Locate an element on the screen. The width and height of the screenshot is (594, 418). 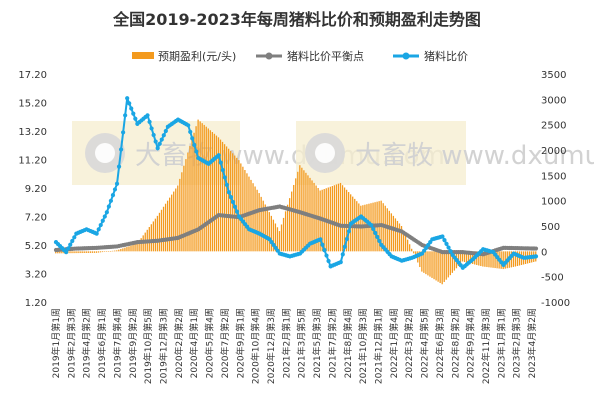
legend-label-profit: 预期盈利(元/头) is located at coordinates (197, 56).